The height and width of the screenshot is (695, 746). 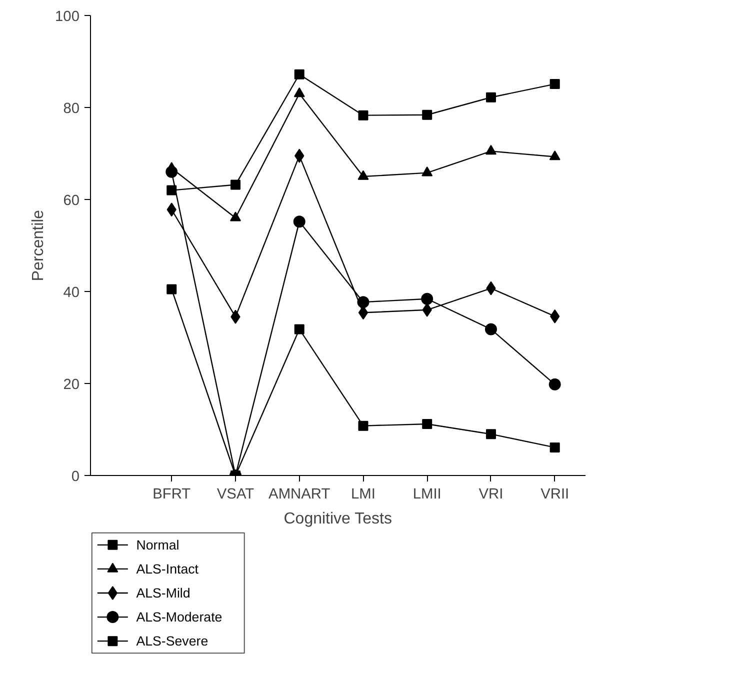 What do you see at coordinates (75, 477) in the screenshot?
I see `y-tick-label: 0` at bounding box center [75, 477].